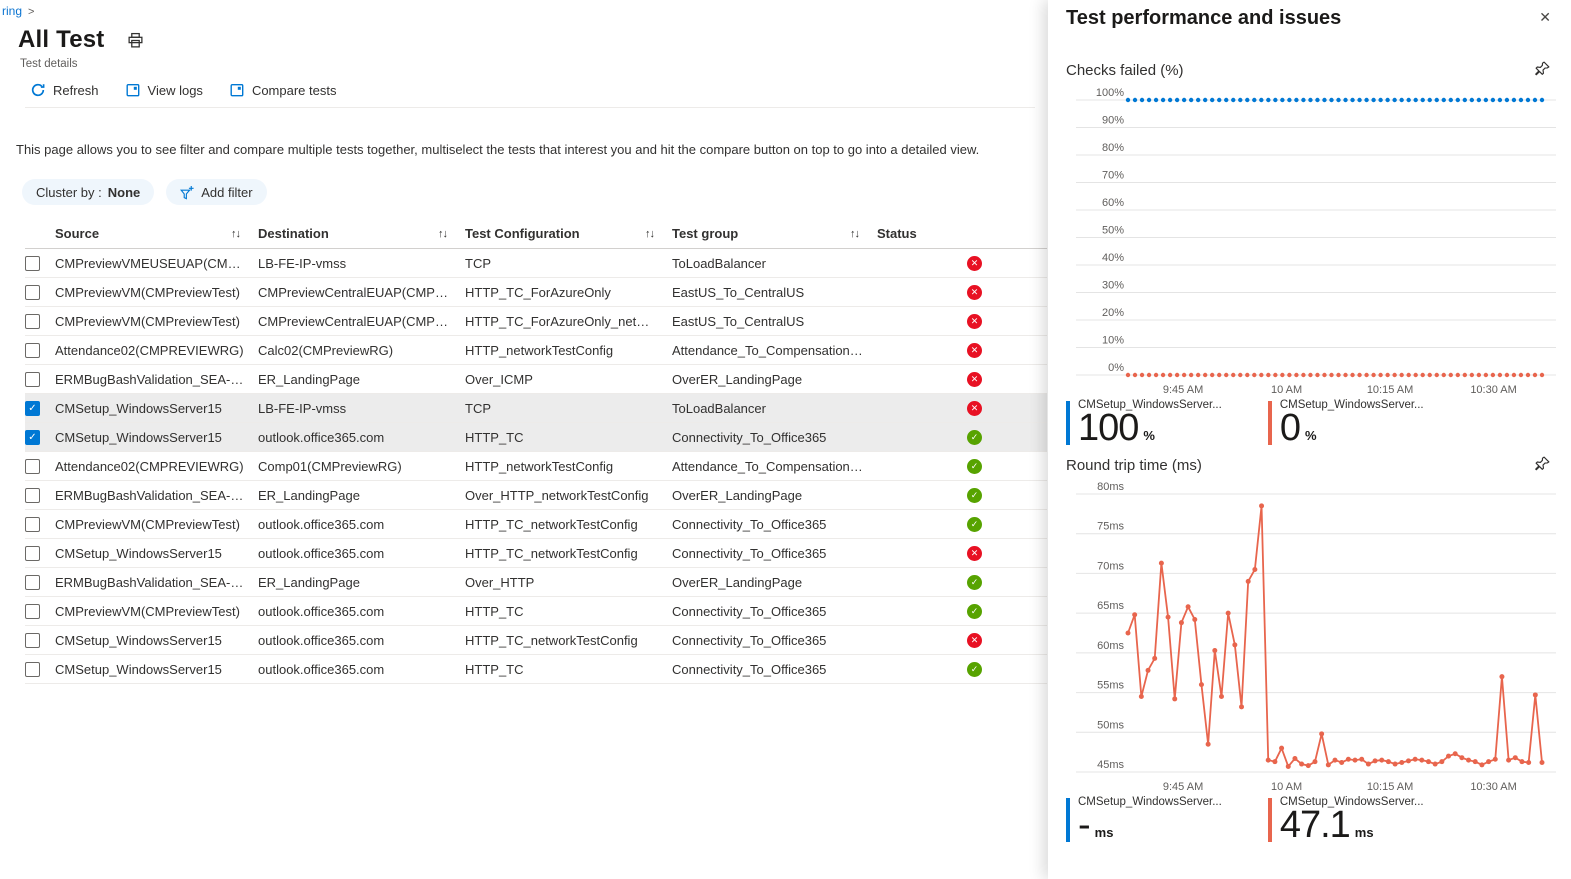 Image resolution: width=1571 pixels, height=879 pixels. Describe the element at coordinates (1113, 148) in the screenshot. I see `svg-text: 80%` at that location.